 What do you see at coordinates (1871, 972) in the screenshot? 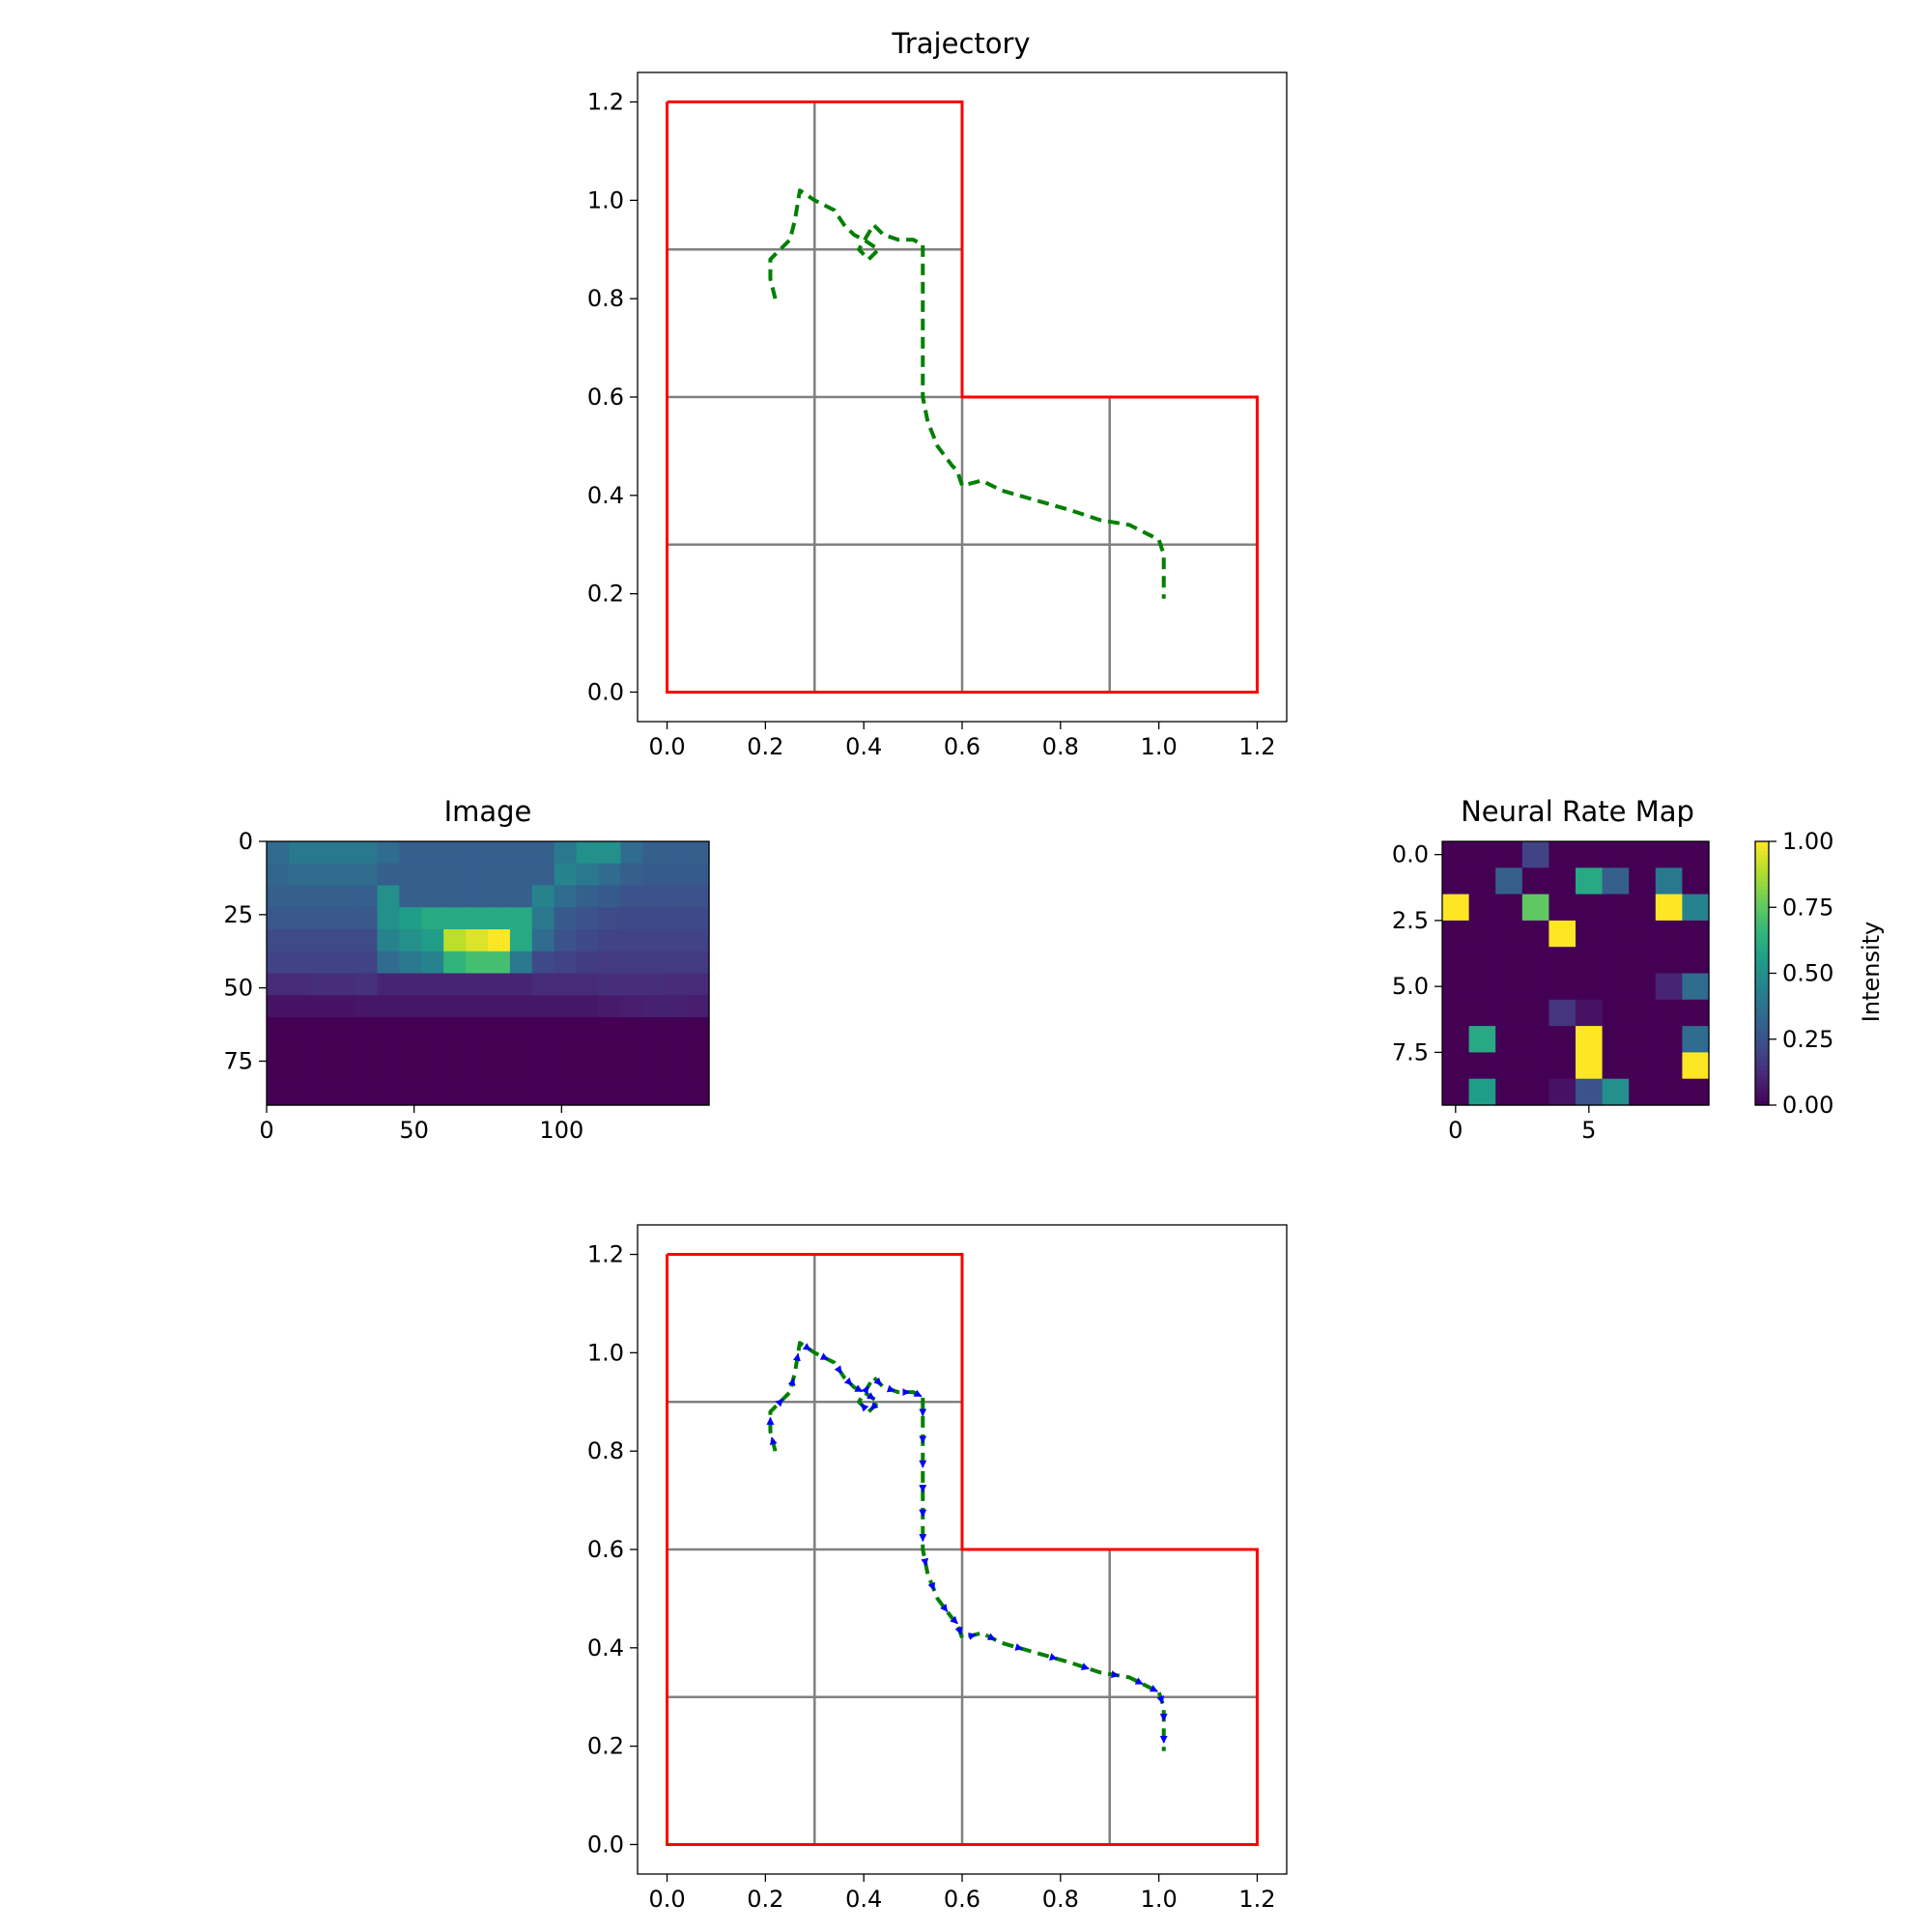
I see `colorbar-label: Intensity` at bounding box center [1871, 972].